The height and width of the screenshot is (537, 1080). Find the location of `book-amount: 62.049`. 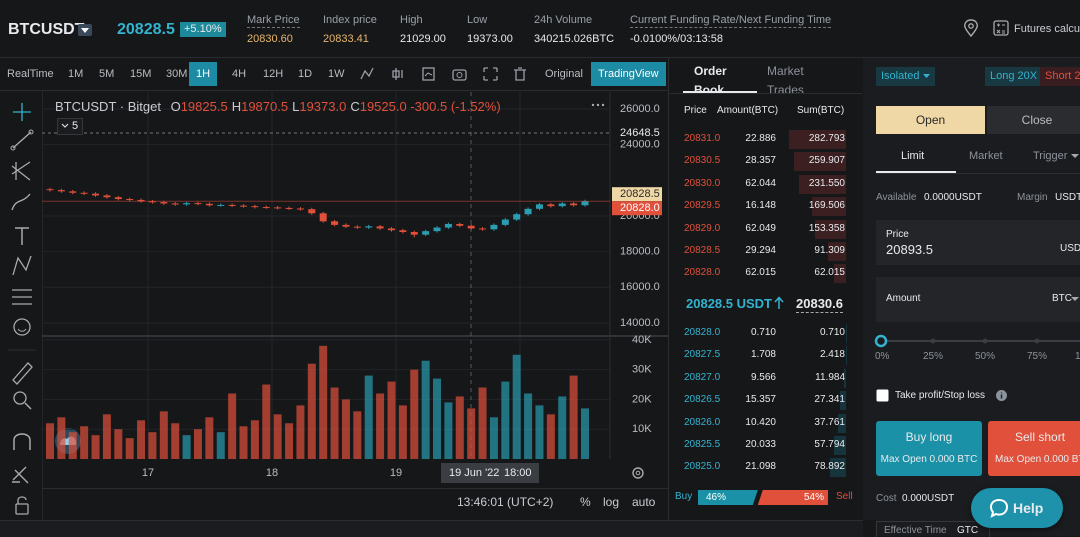

book-amount: 62.049 is located at coordinates (746, 229).